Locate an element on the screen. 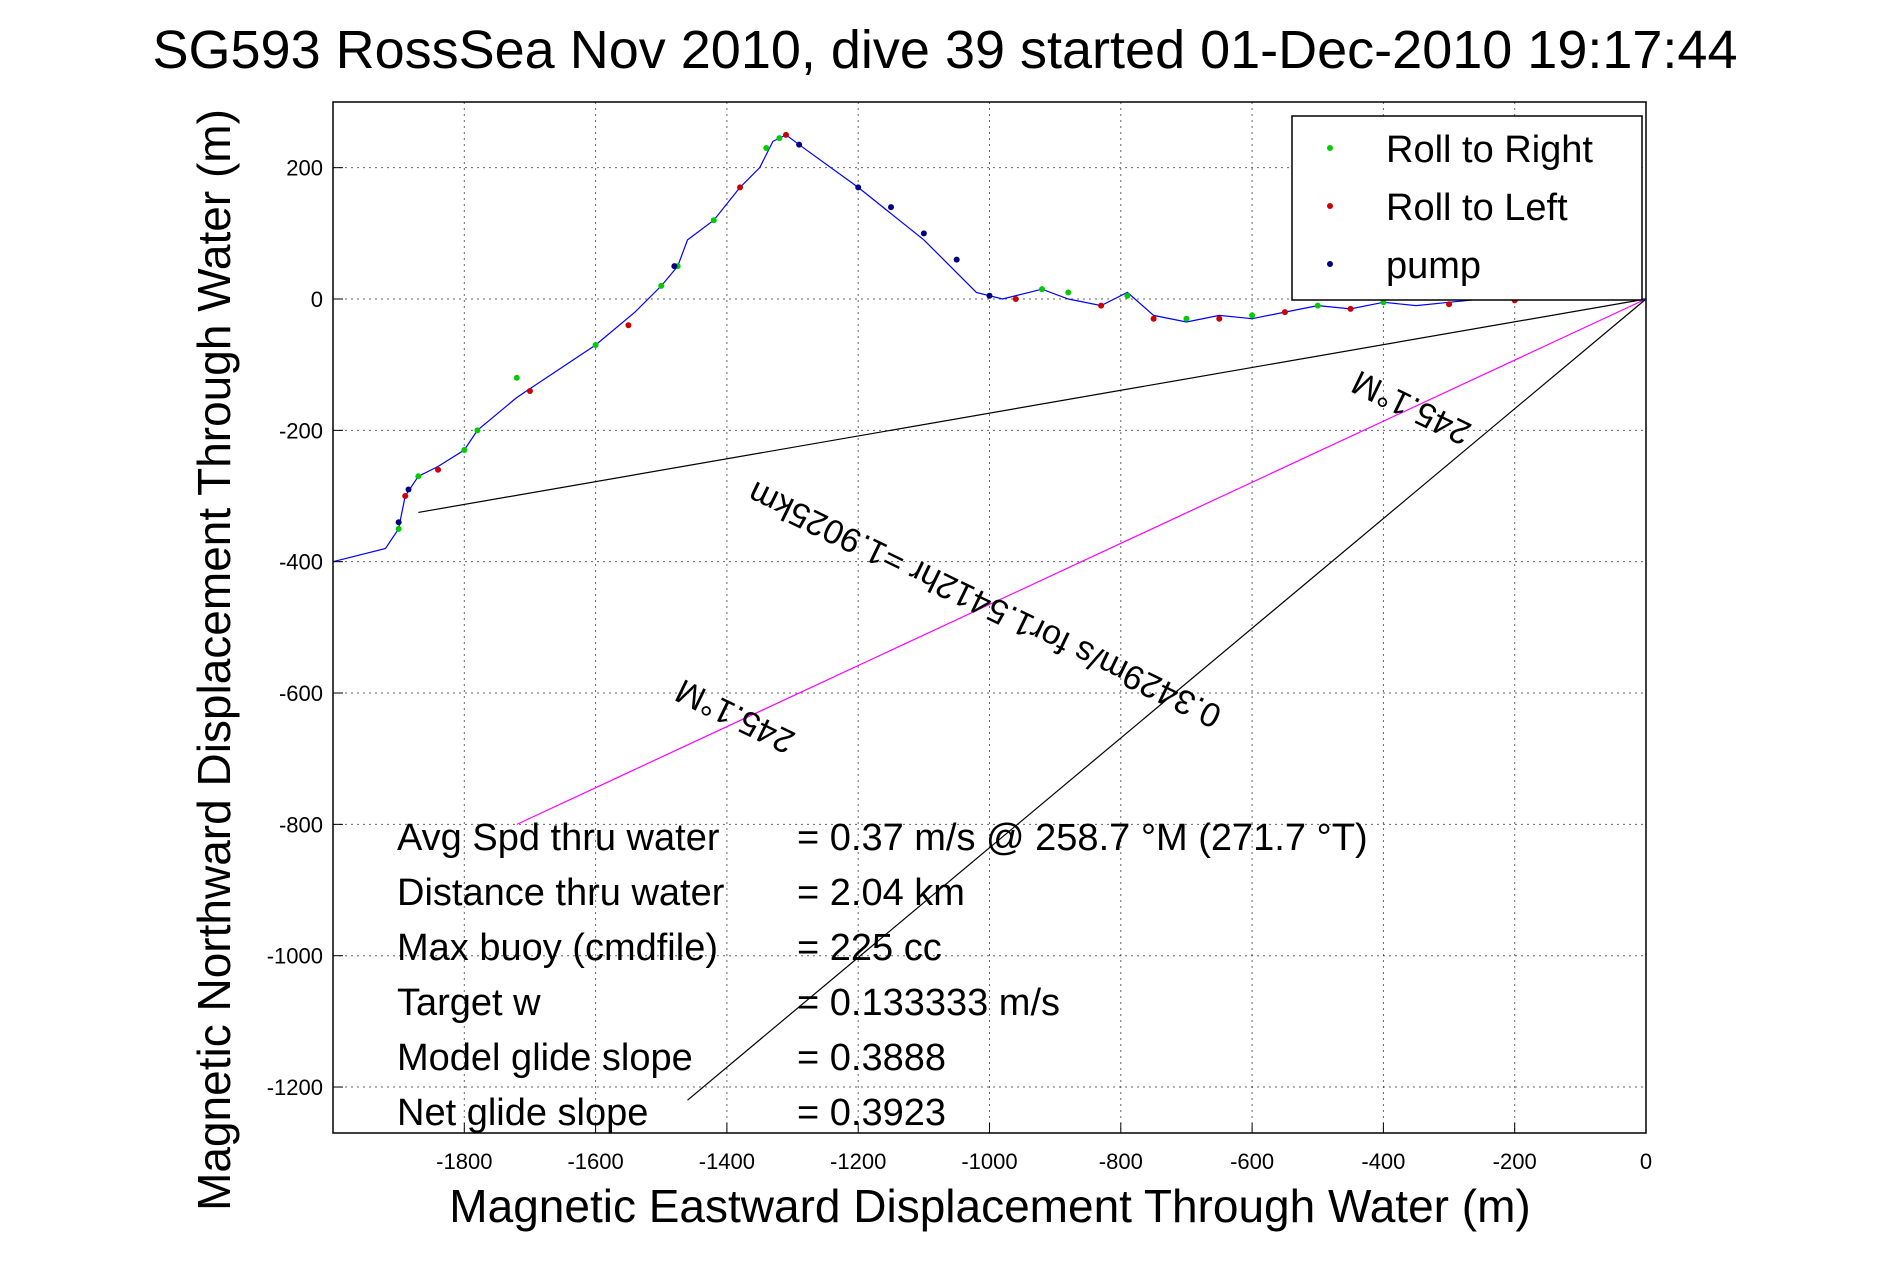 Image resolution: width=1891 pixels, height=1262 pixels. legend: Roll to Right Roll to Left pump is located at coordinates (1467, 208).